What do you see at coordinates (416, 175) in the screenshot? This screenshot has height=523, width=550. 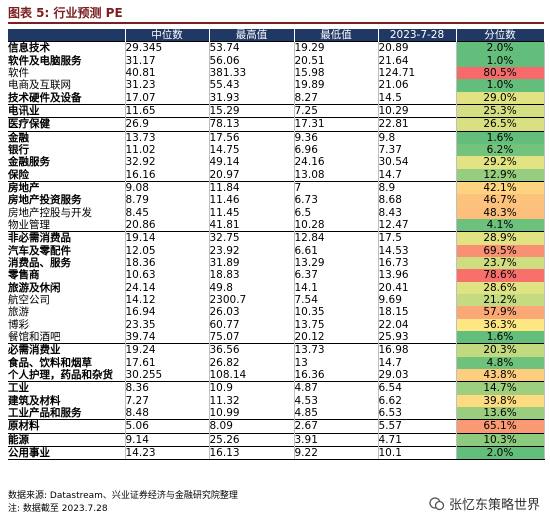 I see `current-cell: 14.7` at bounding box center [416, 175].